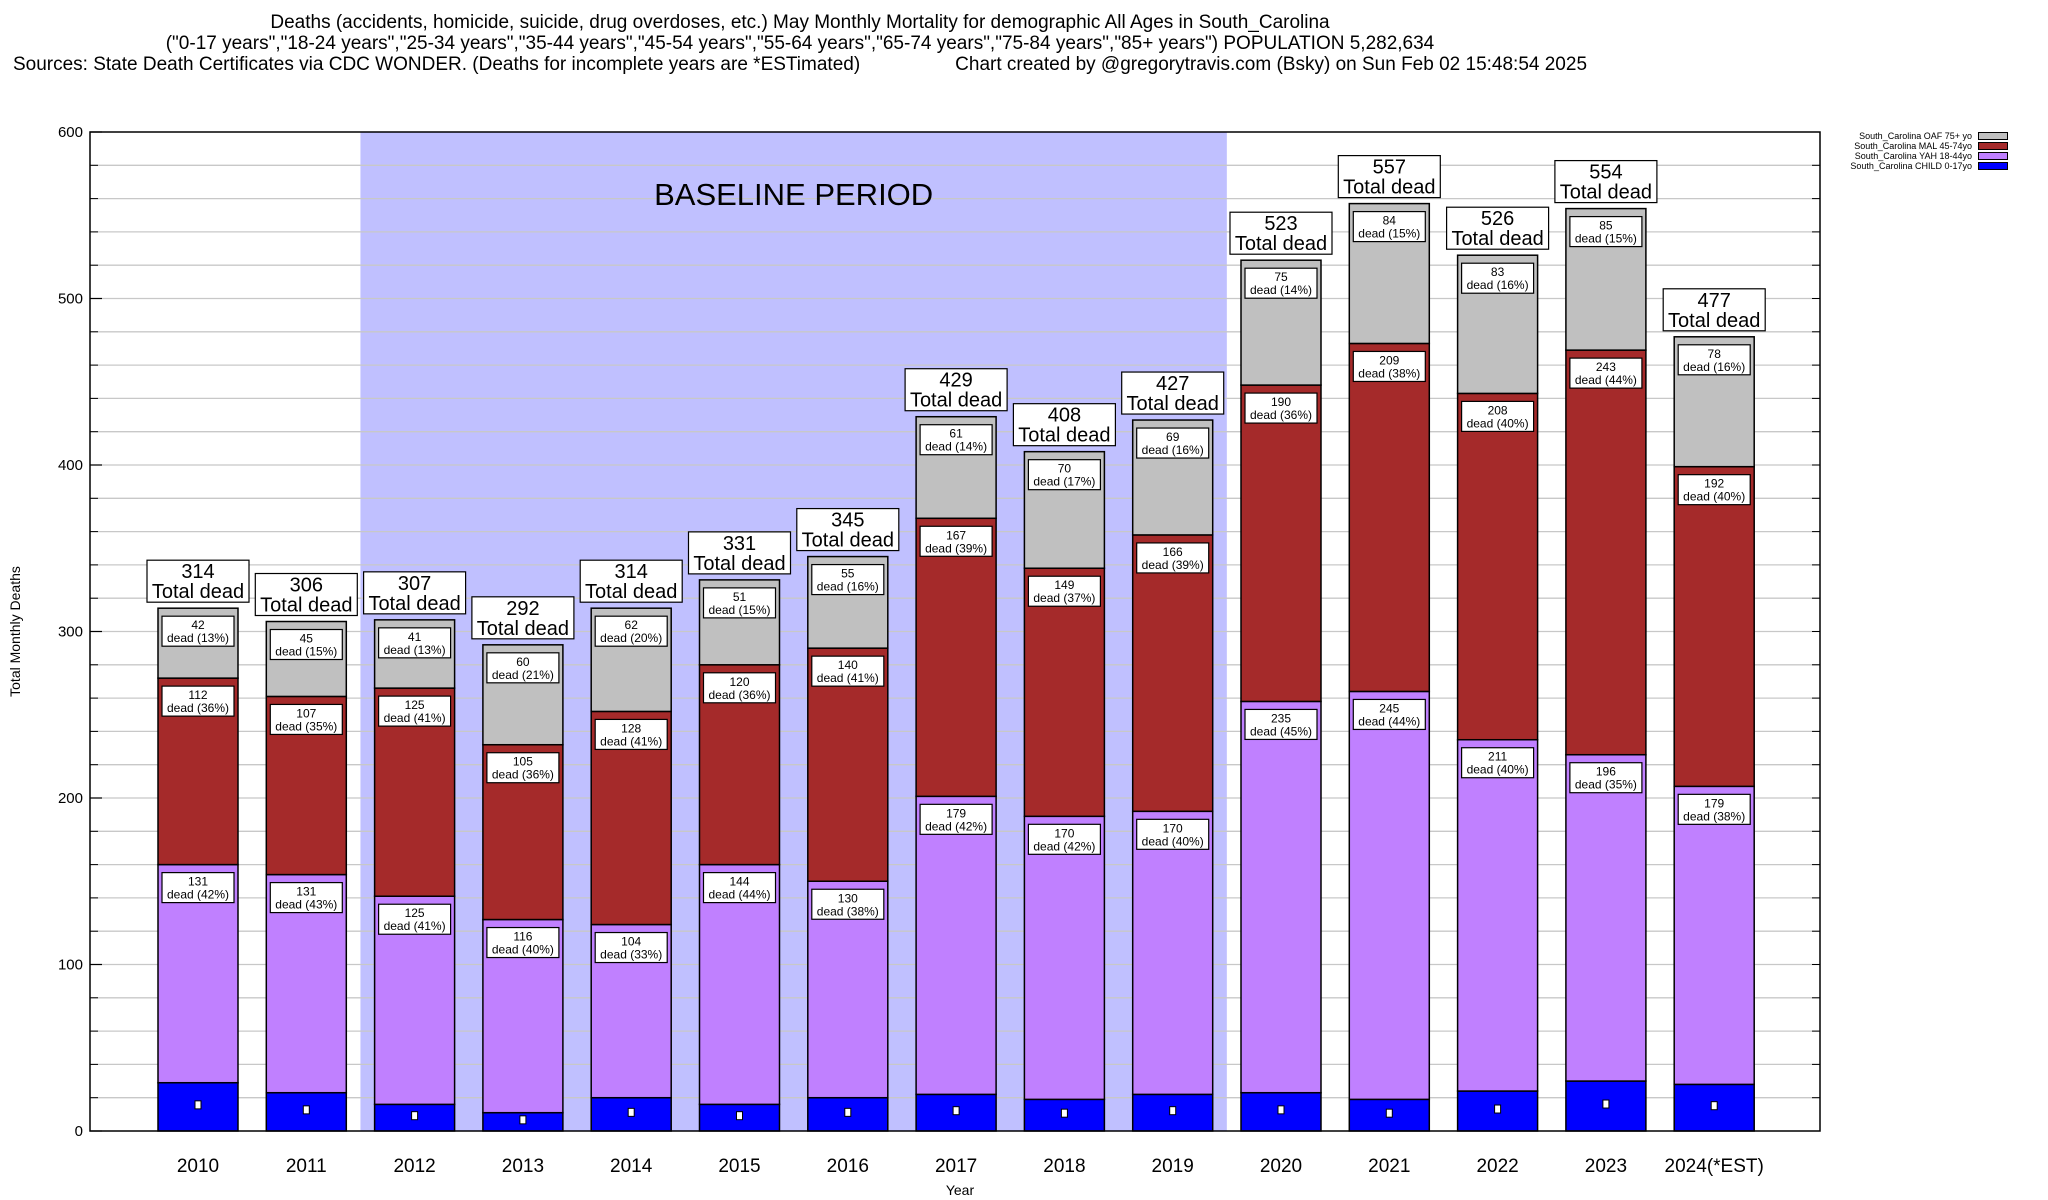 The height and width of the screenshot is (1200, 2048). Describe the element at coordinates (1497, 566) in the screenshot. I see `bar-segment-mal` at that location.